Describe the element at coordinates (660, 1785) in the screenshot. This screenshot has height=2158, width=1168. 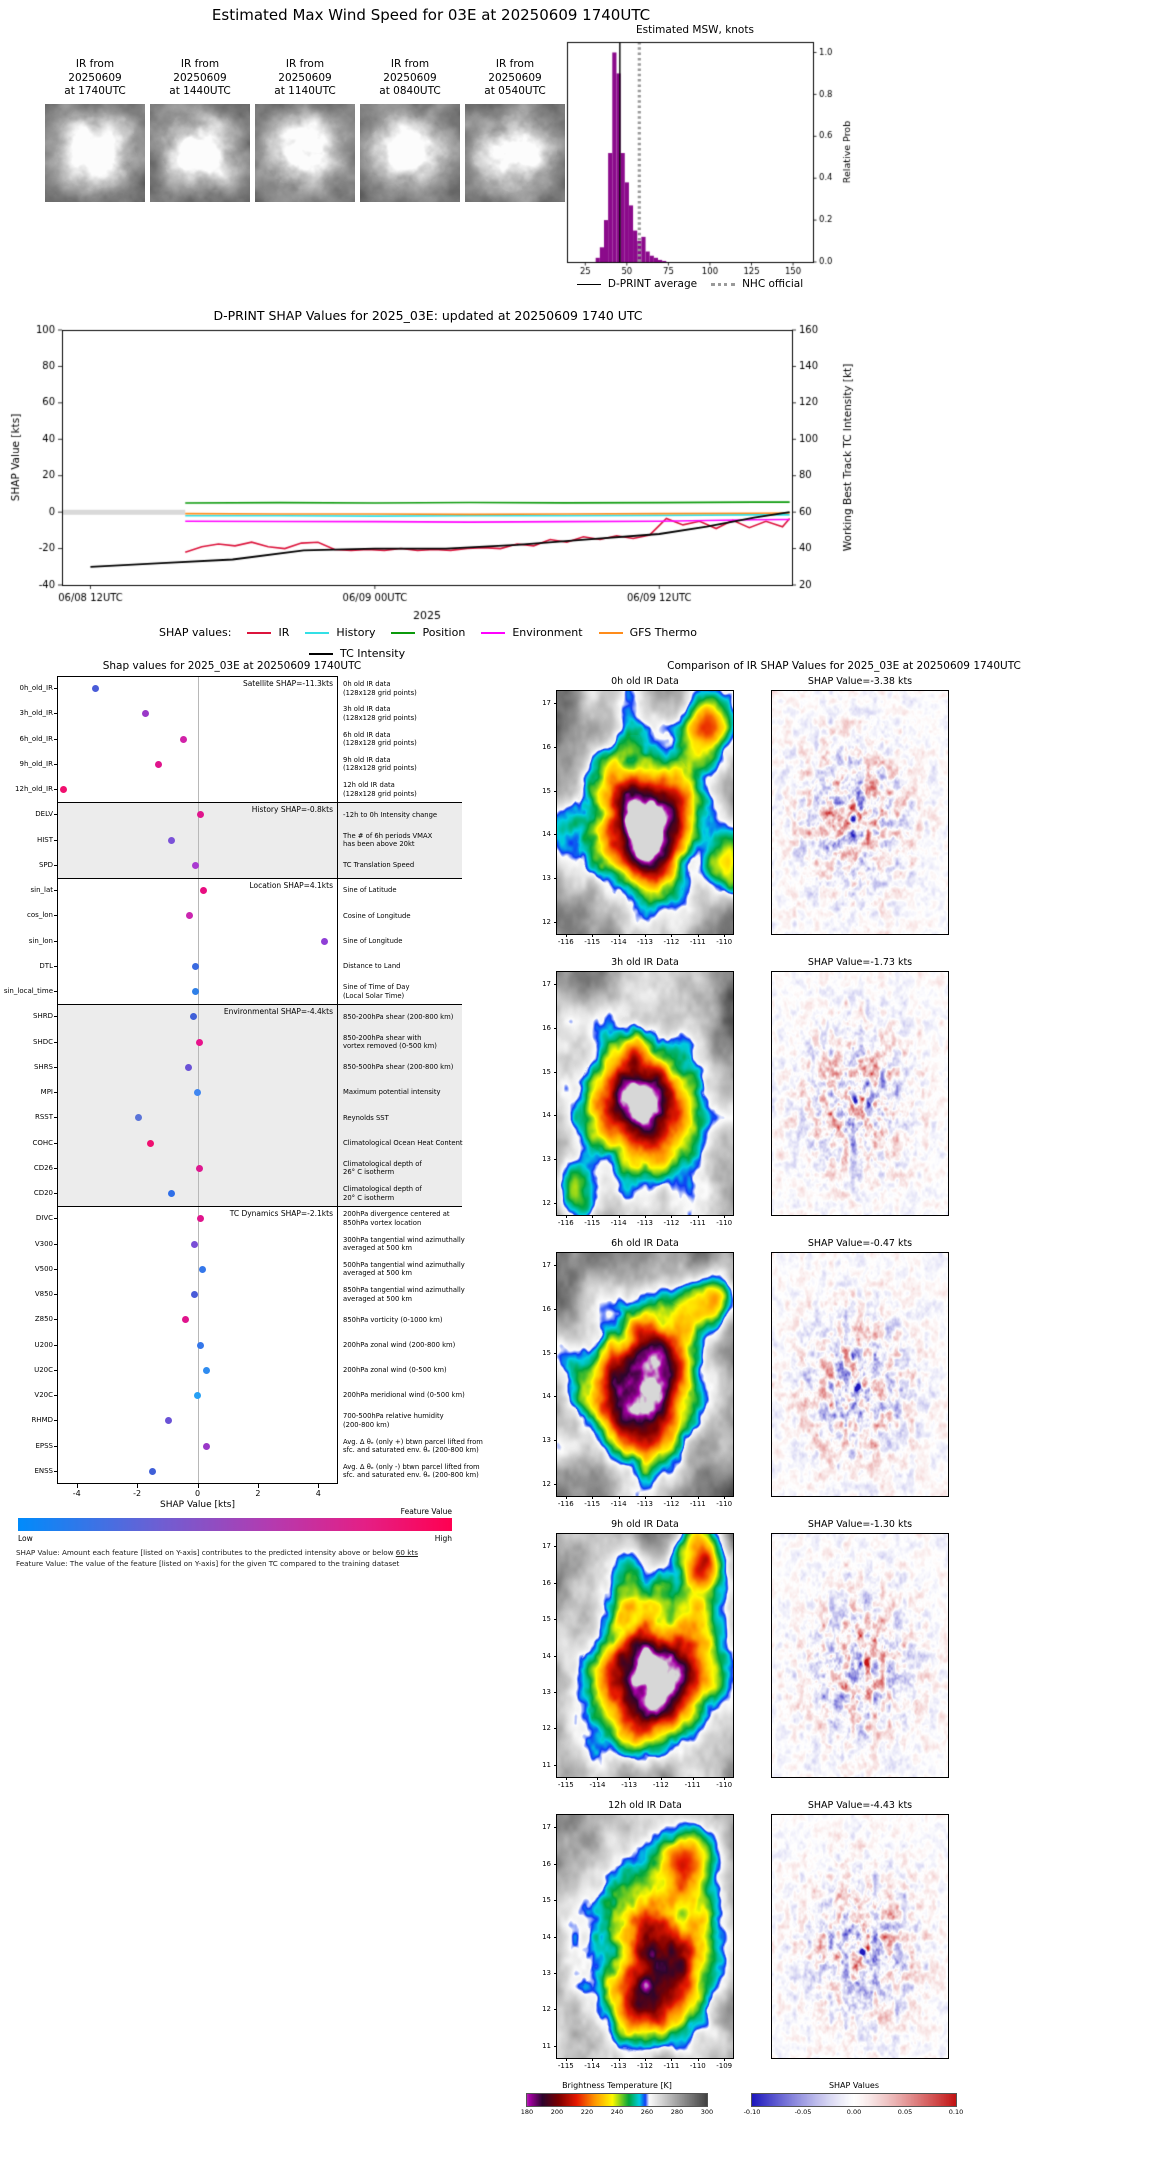
I see `lon-tick-label: -112` at that location.